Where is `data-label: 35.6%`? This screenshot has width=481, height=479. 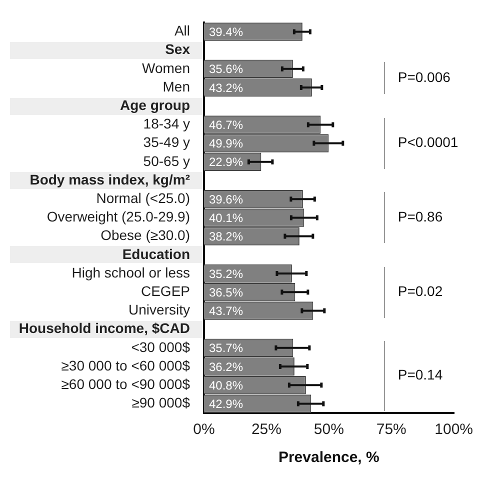
data-label: 35.6% is located at coordinates (226, 69).